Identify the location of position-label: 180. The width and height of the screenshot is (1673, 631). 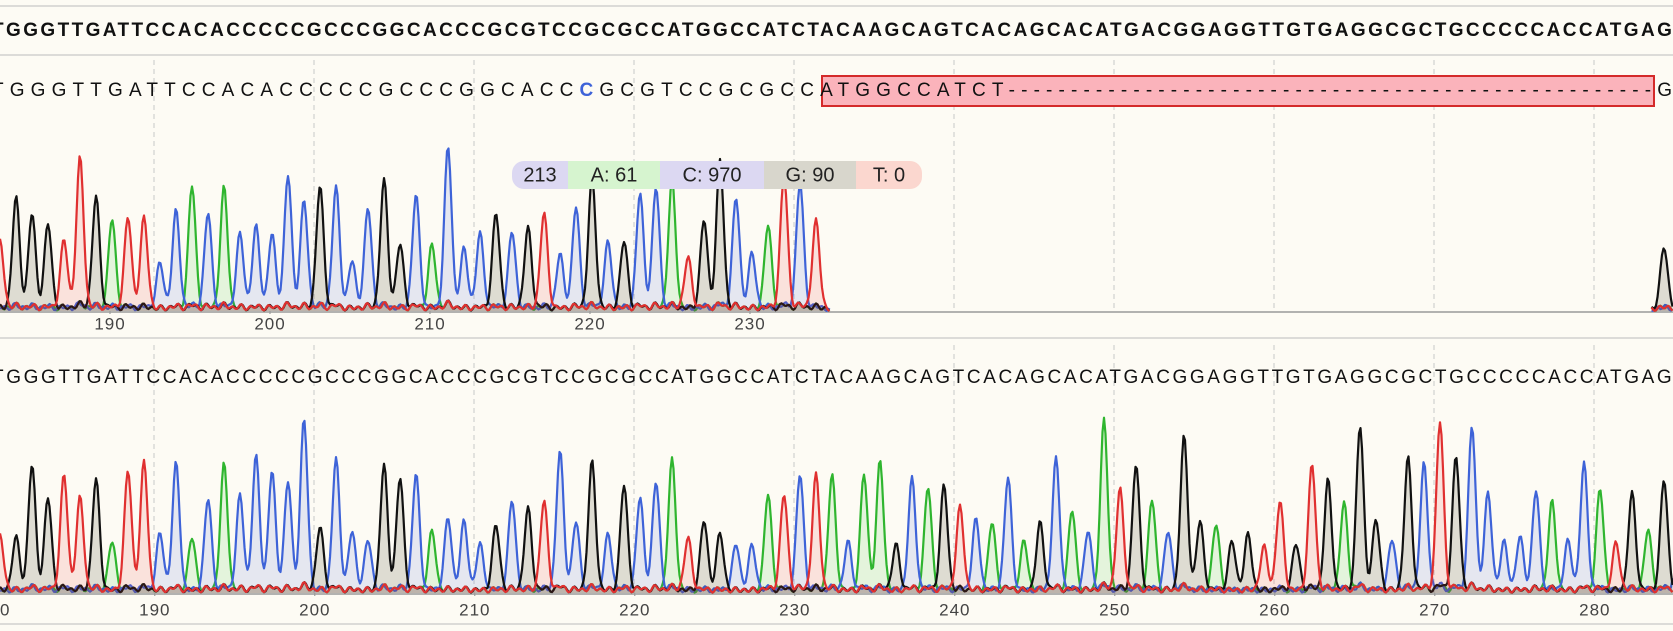
(5, 609).